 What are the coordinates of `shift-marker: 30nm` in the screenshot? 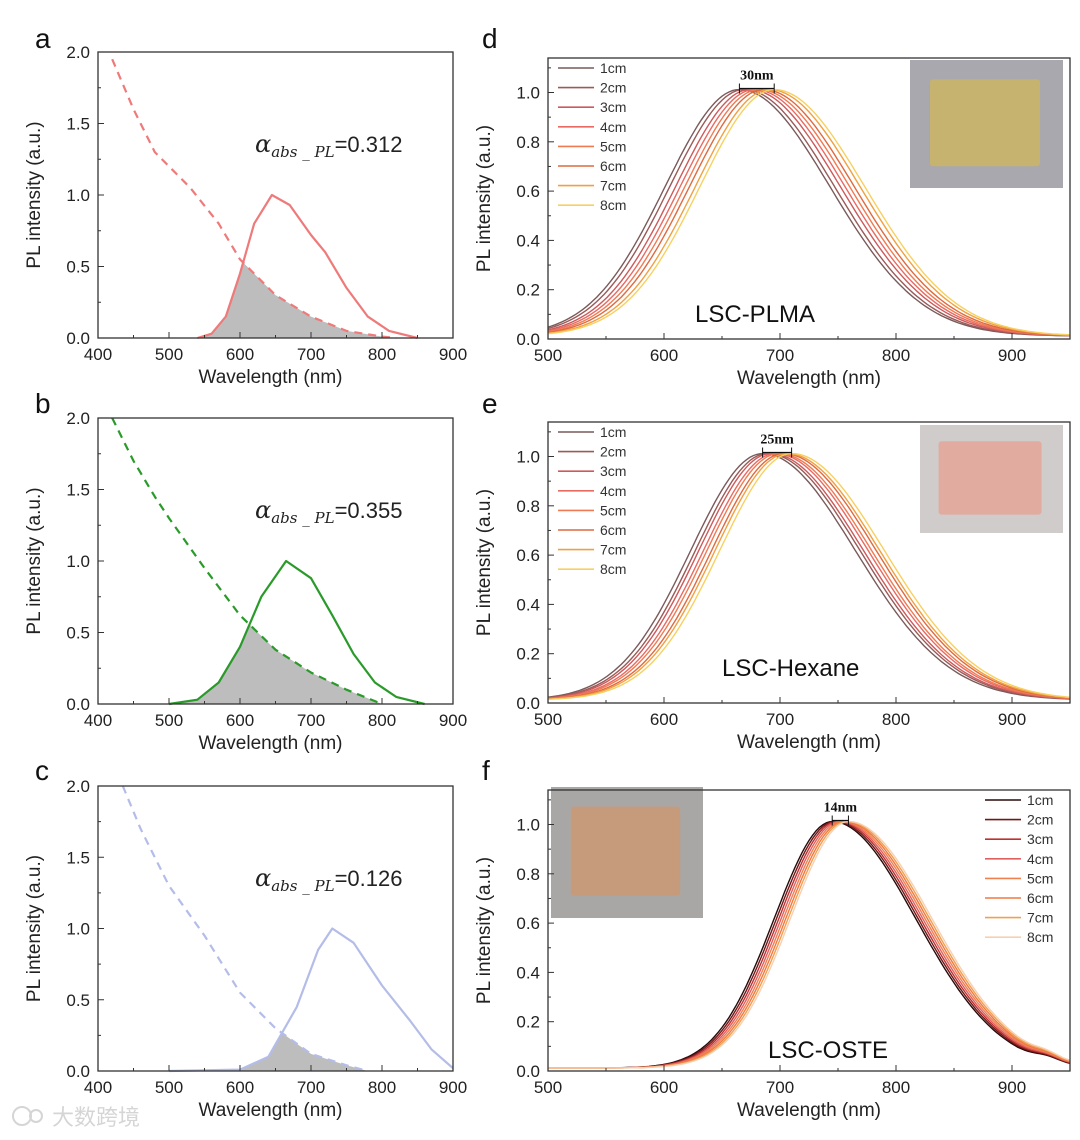 It's located at (756, 81).